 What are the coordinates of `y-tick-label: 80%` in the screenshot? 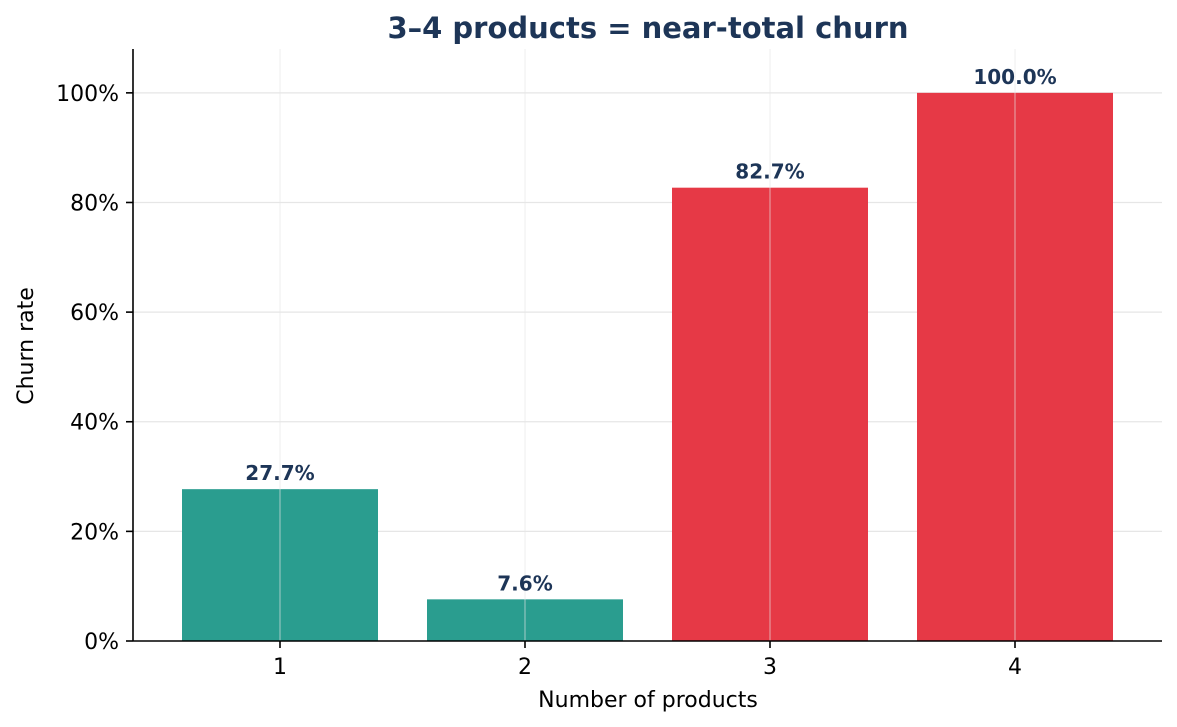 It's located at (94, 203).